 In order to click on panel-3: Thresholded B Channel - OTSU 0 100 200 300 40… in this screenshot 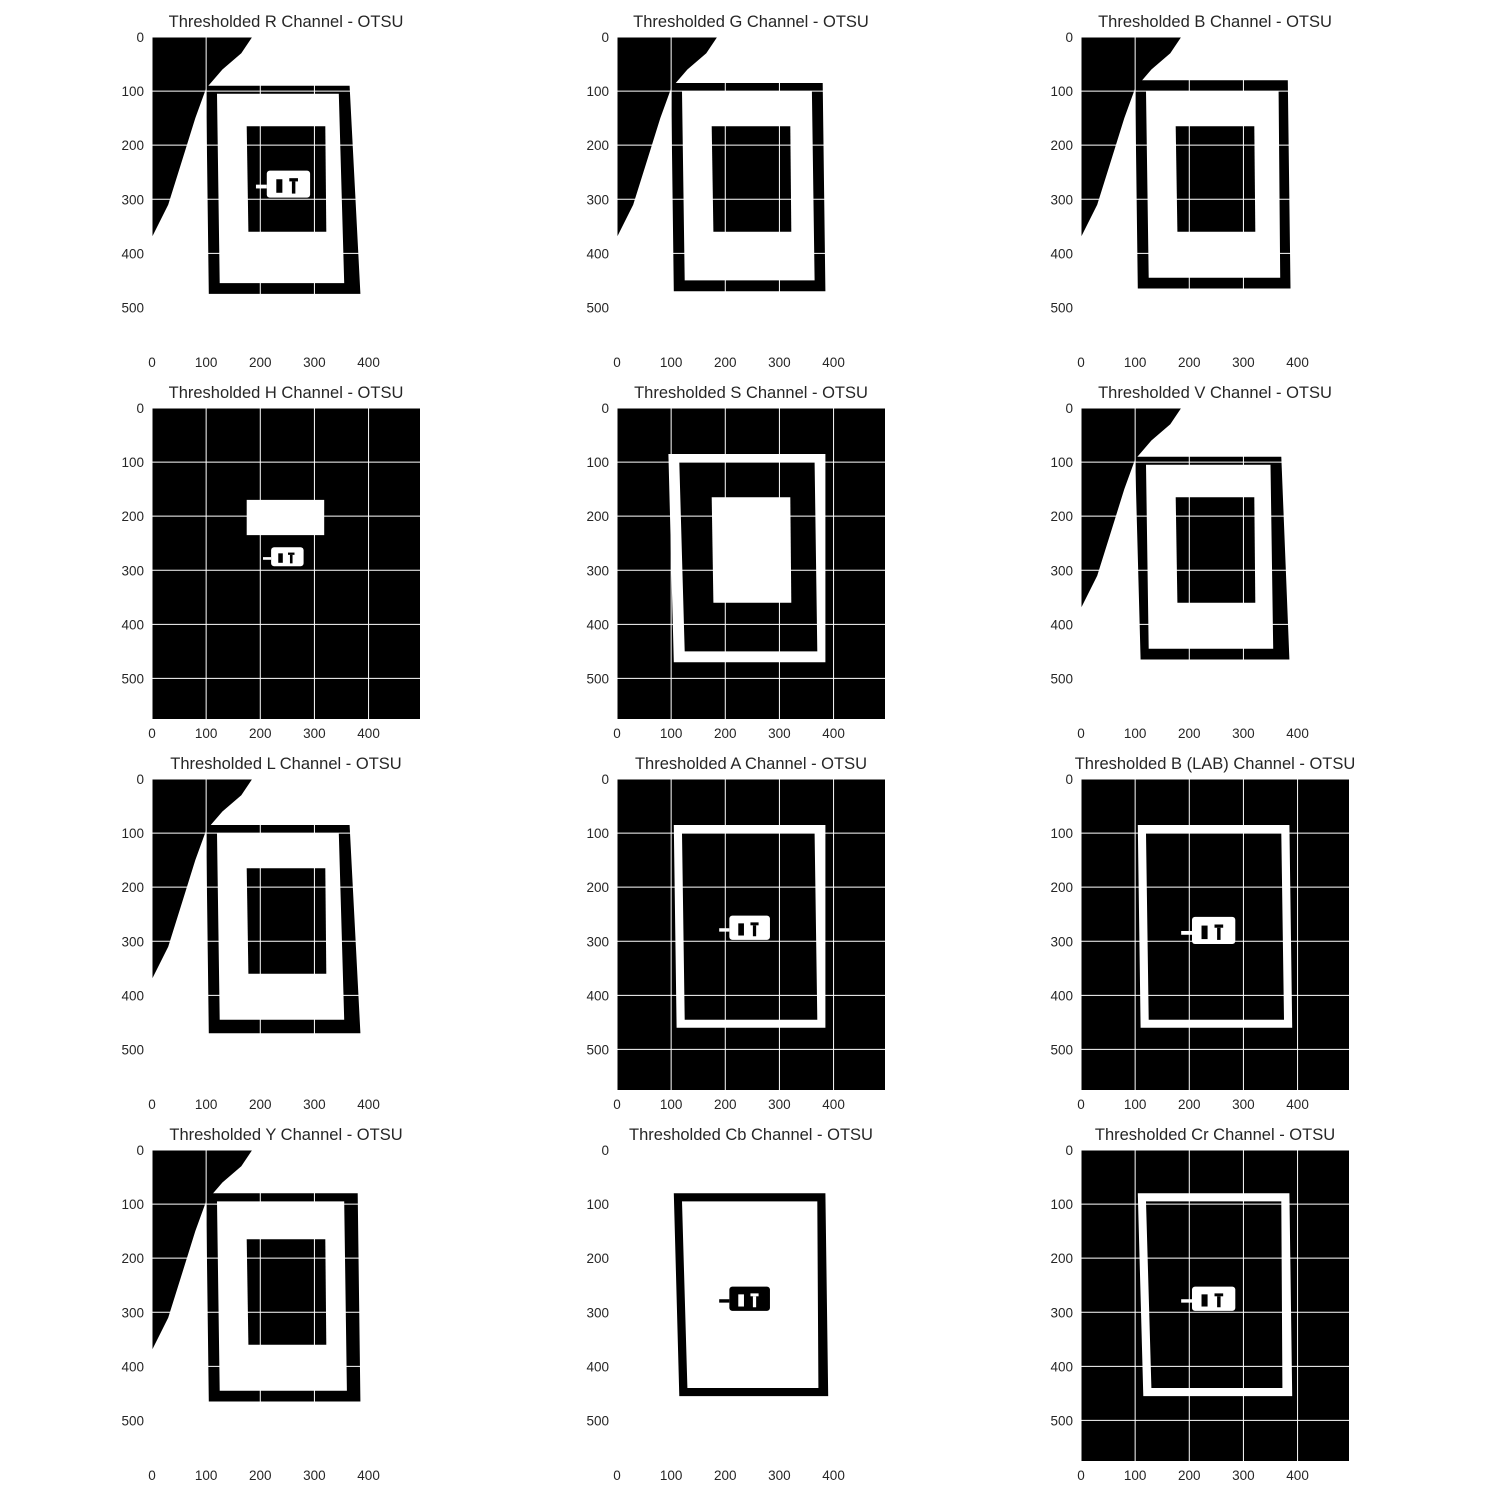, I will do `click(1199, 191)`.